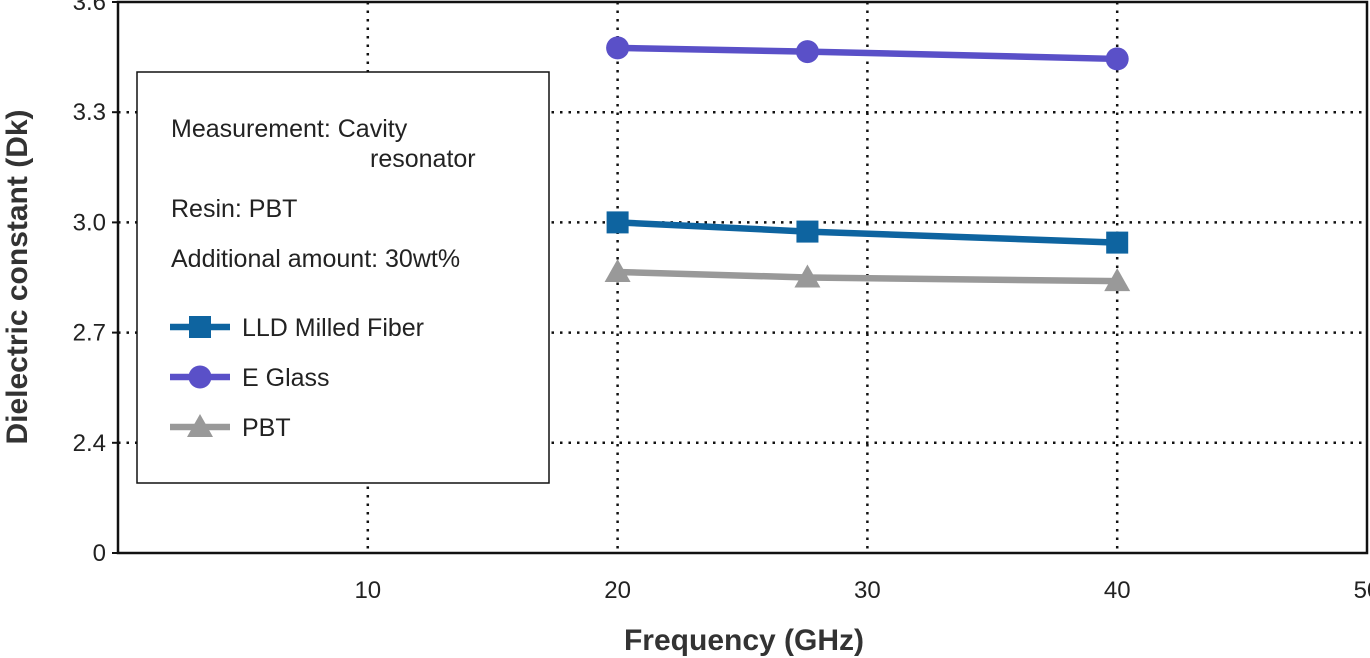 This screenshot has width=1370, height=658. What do you see at coordinates (89, 222) in the screenshot?
I see `y-tick-label-3.0: 3.0` at bounding box center [89, 222].